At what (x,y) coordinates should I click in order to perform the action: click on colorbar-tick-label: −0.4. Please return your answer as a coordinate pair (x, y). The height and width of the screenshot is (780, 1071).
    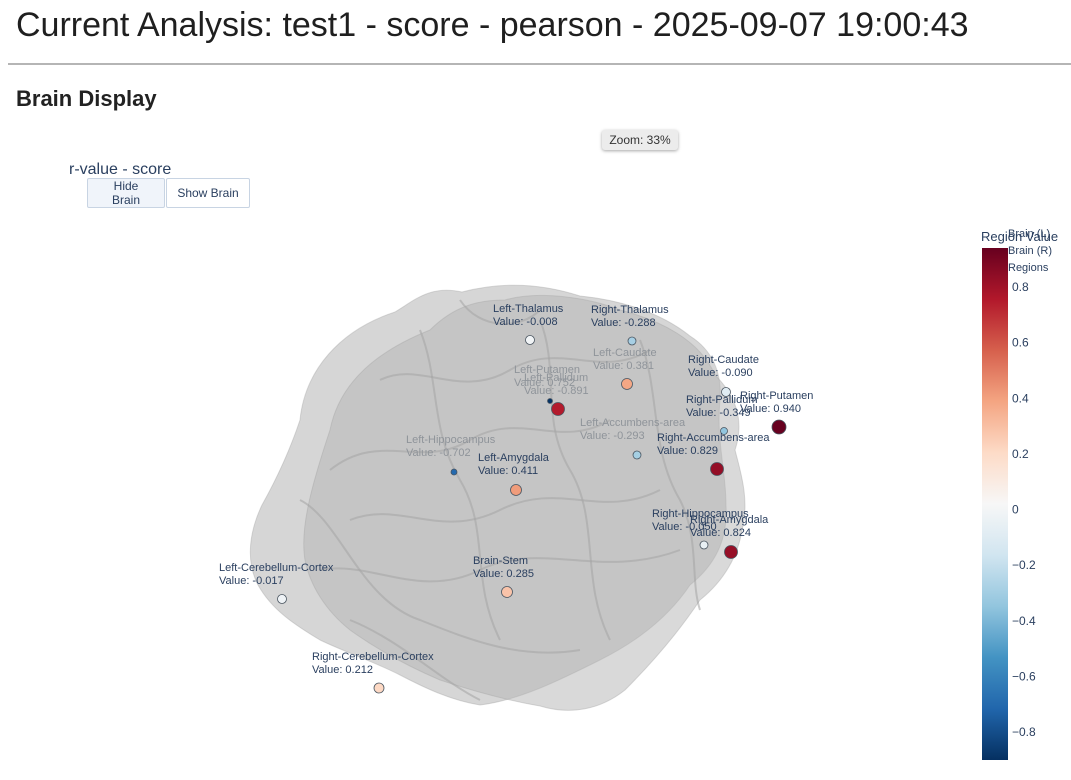
    Looking at the image, I should click on (1024, 621).